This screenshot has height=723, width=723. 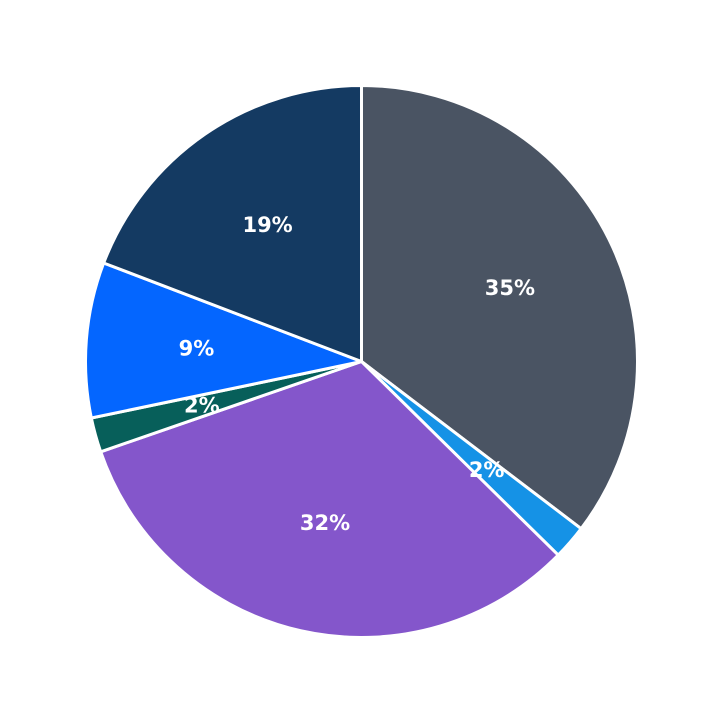 I want to click on pie-slice-label-1: 2%, so click(x=487, y=470).